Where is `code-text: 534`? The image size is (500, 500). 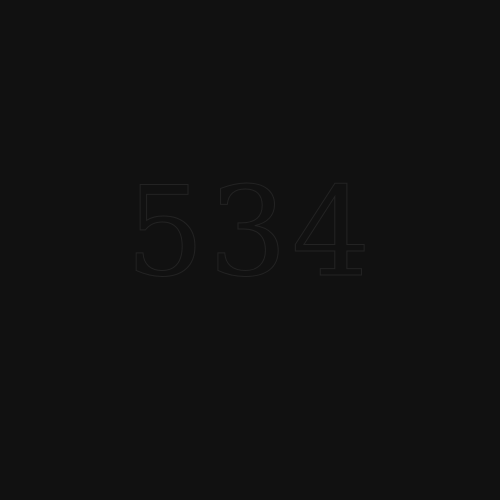
code-text: 534 is located at coordinates (250, 233).